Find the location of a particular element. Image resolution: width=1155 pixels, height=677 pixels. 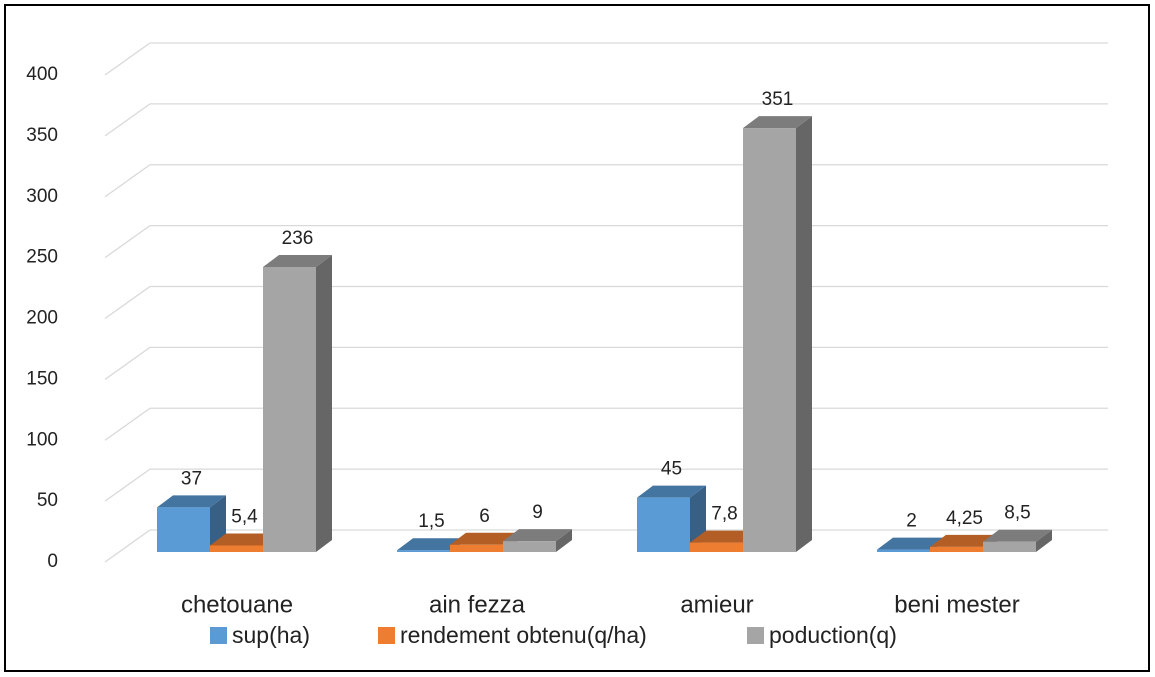

y-tick-label: 300 is located at coordinates (42, 196).